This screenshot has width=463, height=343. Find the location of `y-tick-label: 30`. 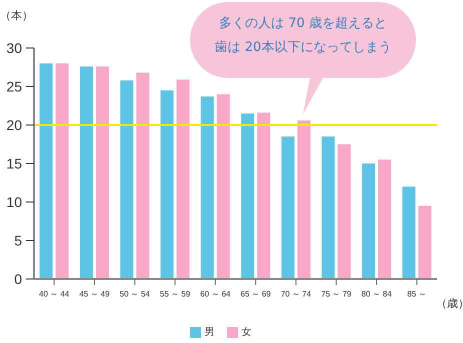

y-tick-label: 30 is located at coordinates (14, 48).